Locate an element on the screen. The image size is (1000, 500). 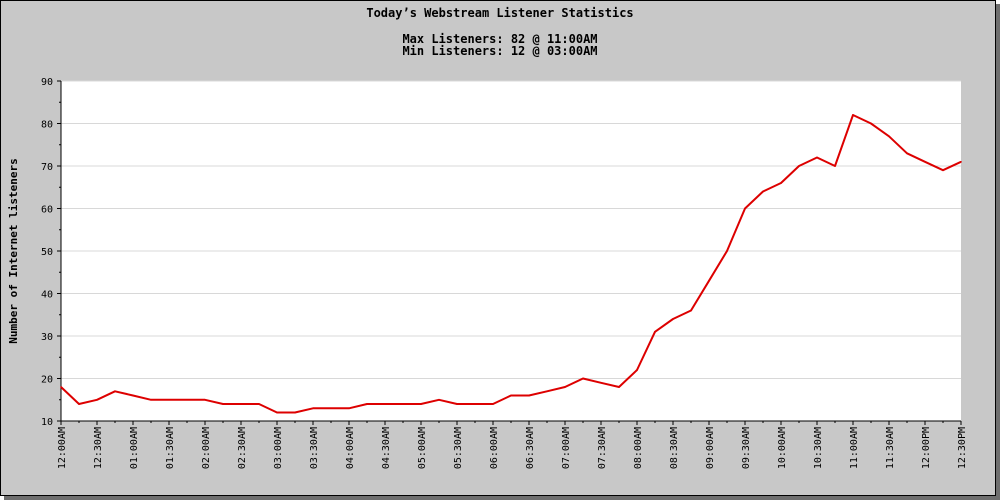
y-tick-label: 80 is located at coordinates (47, 125).